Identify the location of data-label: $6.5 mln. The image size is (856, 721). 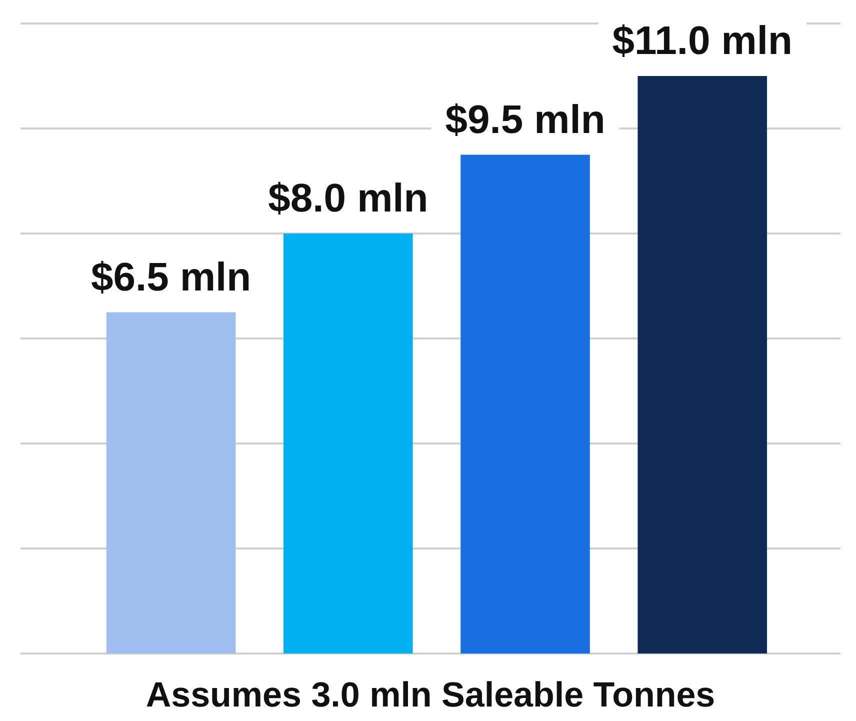
(171, 277).